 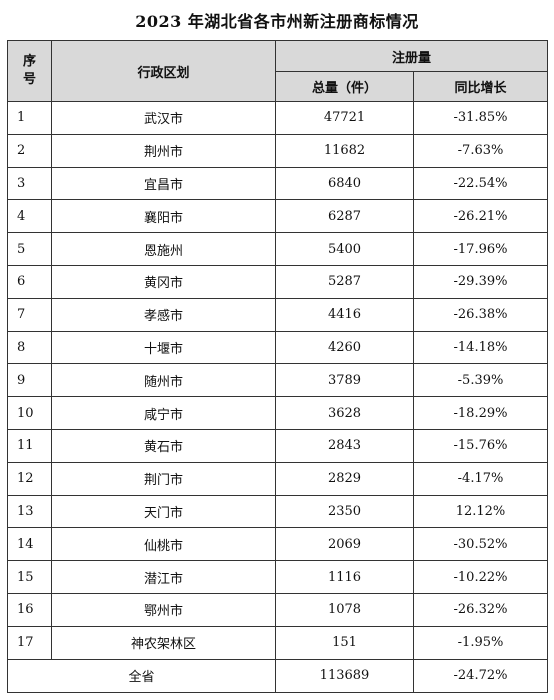 I want to click on row-region: 襄阳市, so click(x=163, y=216).